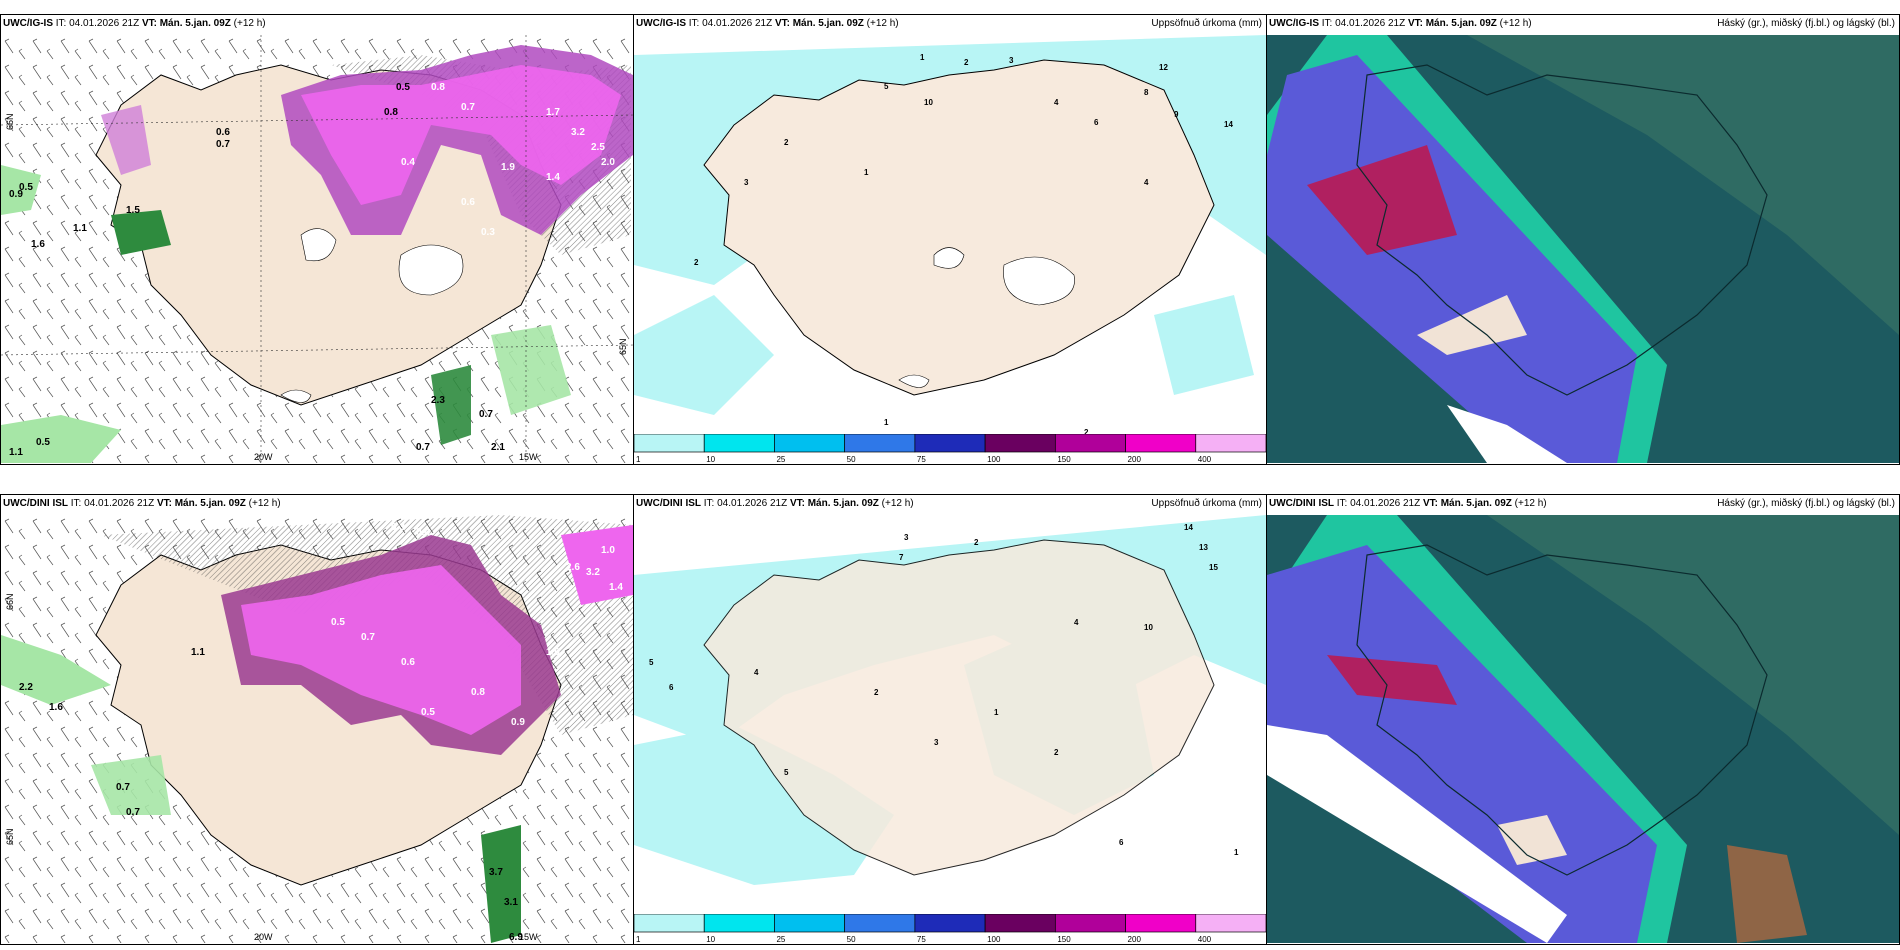 Image resolution: width=1900 pixels, height=950 pixels. Describe the element at coordinates (573, 567) in the screenshot. I see `value-label: 2.6` at that location.